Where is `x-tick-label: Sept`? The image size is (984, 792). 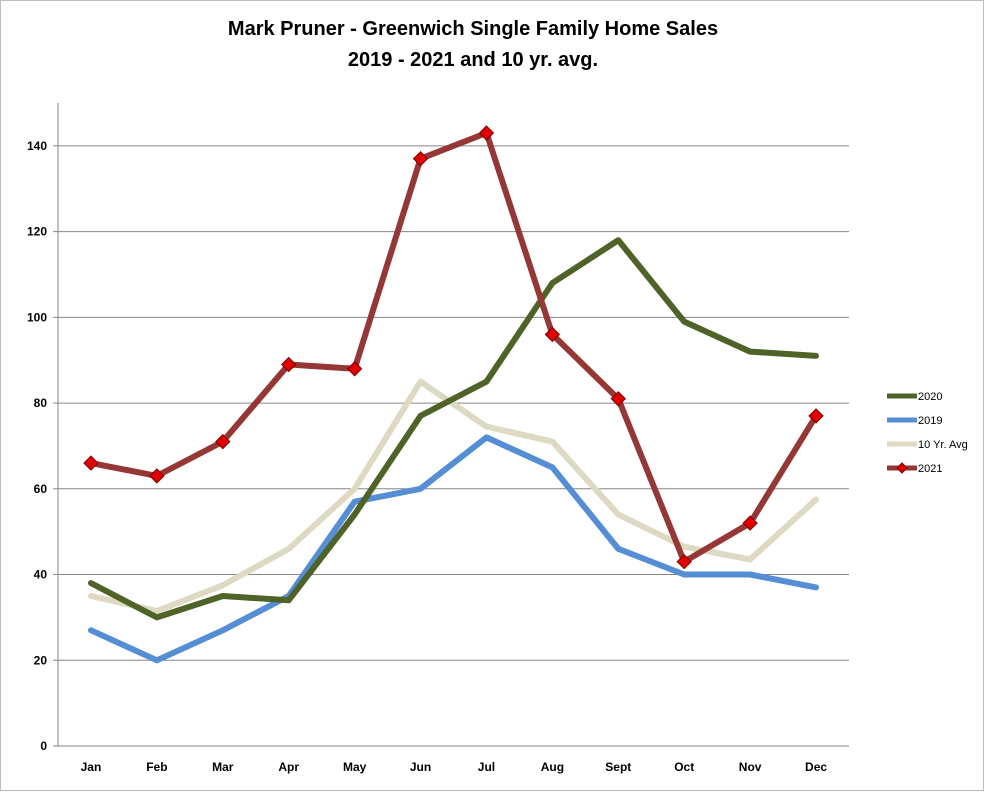
x-tick-label: Sept is located at coordinates (618, 767).